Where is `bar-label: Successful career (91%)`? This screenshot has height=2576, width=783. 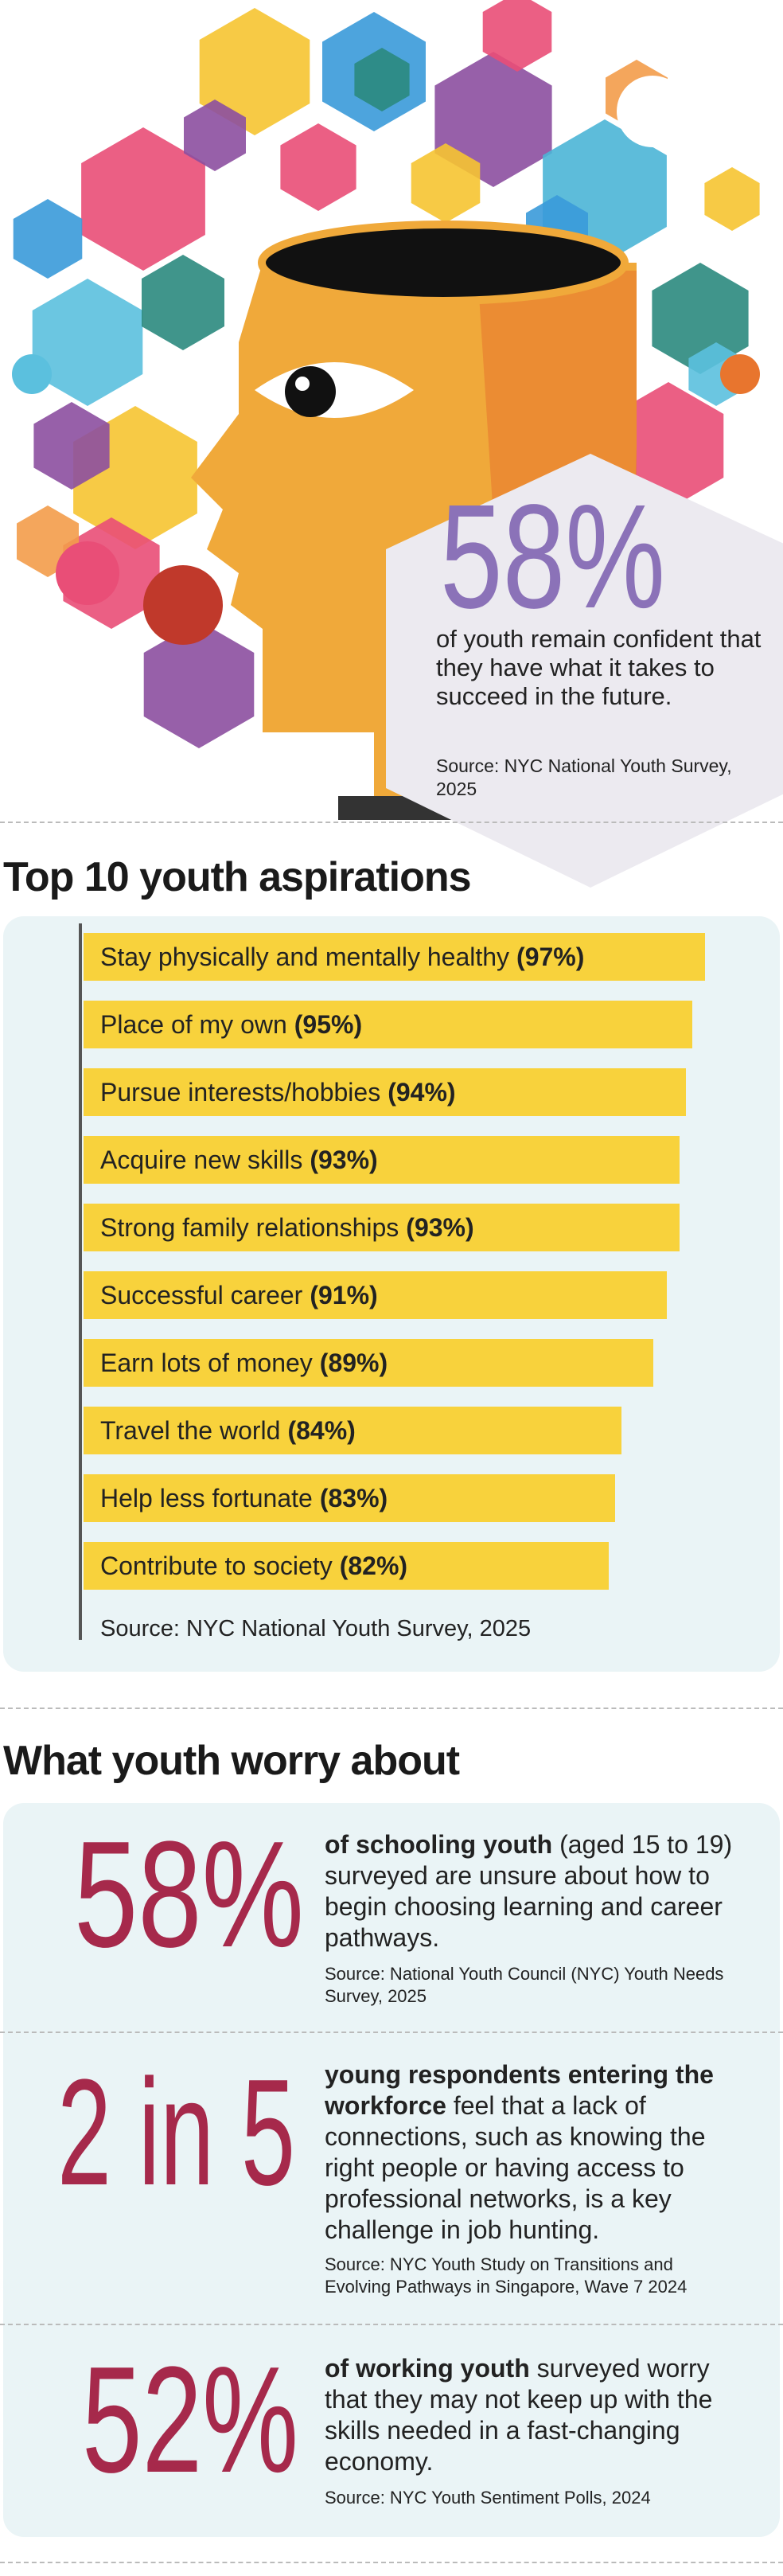
bar-label: Successful career (91%) is located at coordinates (239, 1295).